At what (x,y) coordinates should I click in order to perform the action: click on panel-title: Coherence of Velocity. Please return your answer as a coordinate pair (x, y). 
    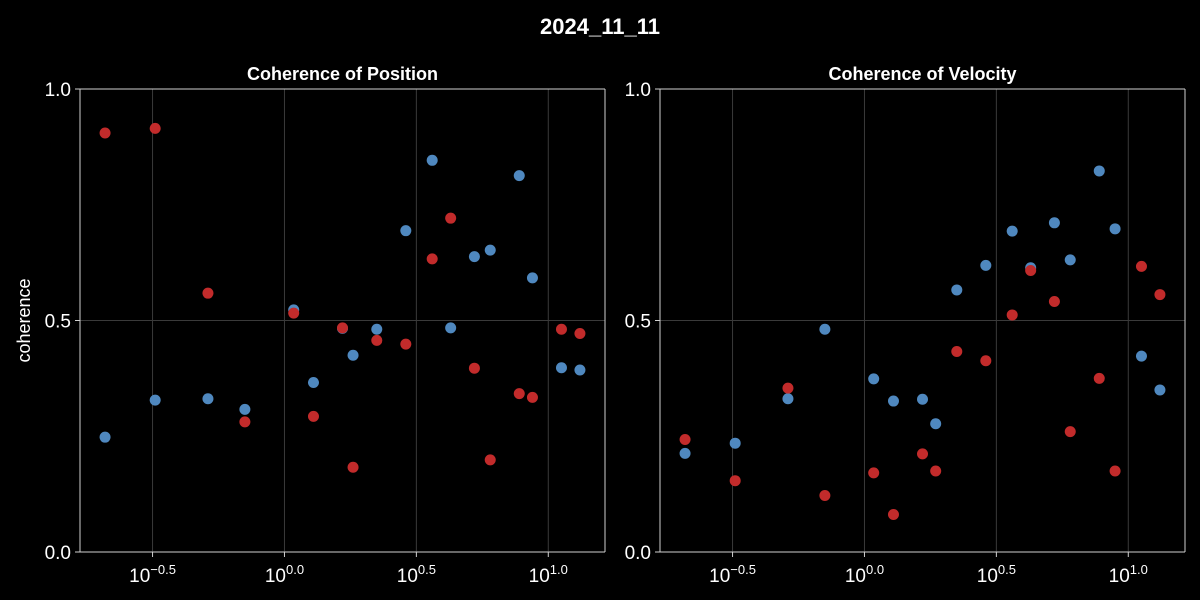
    Looking at the image, I should click on (922, 74).